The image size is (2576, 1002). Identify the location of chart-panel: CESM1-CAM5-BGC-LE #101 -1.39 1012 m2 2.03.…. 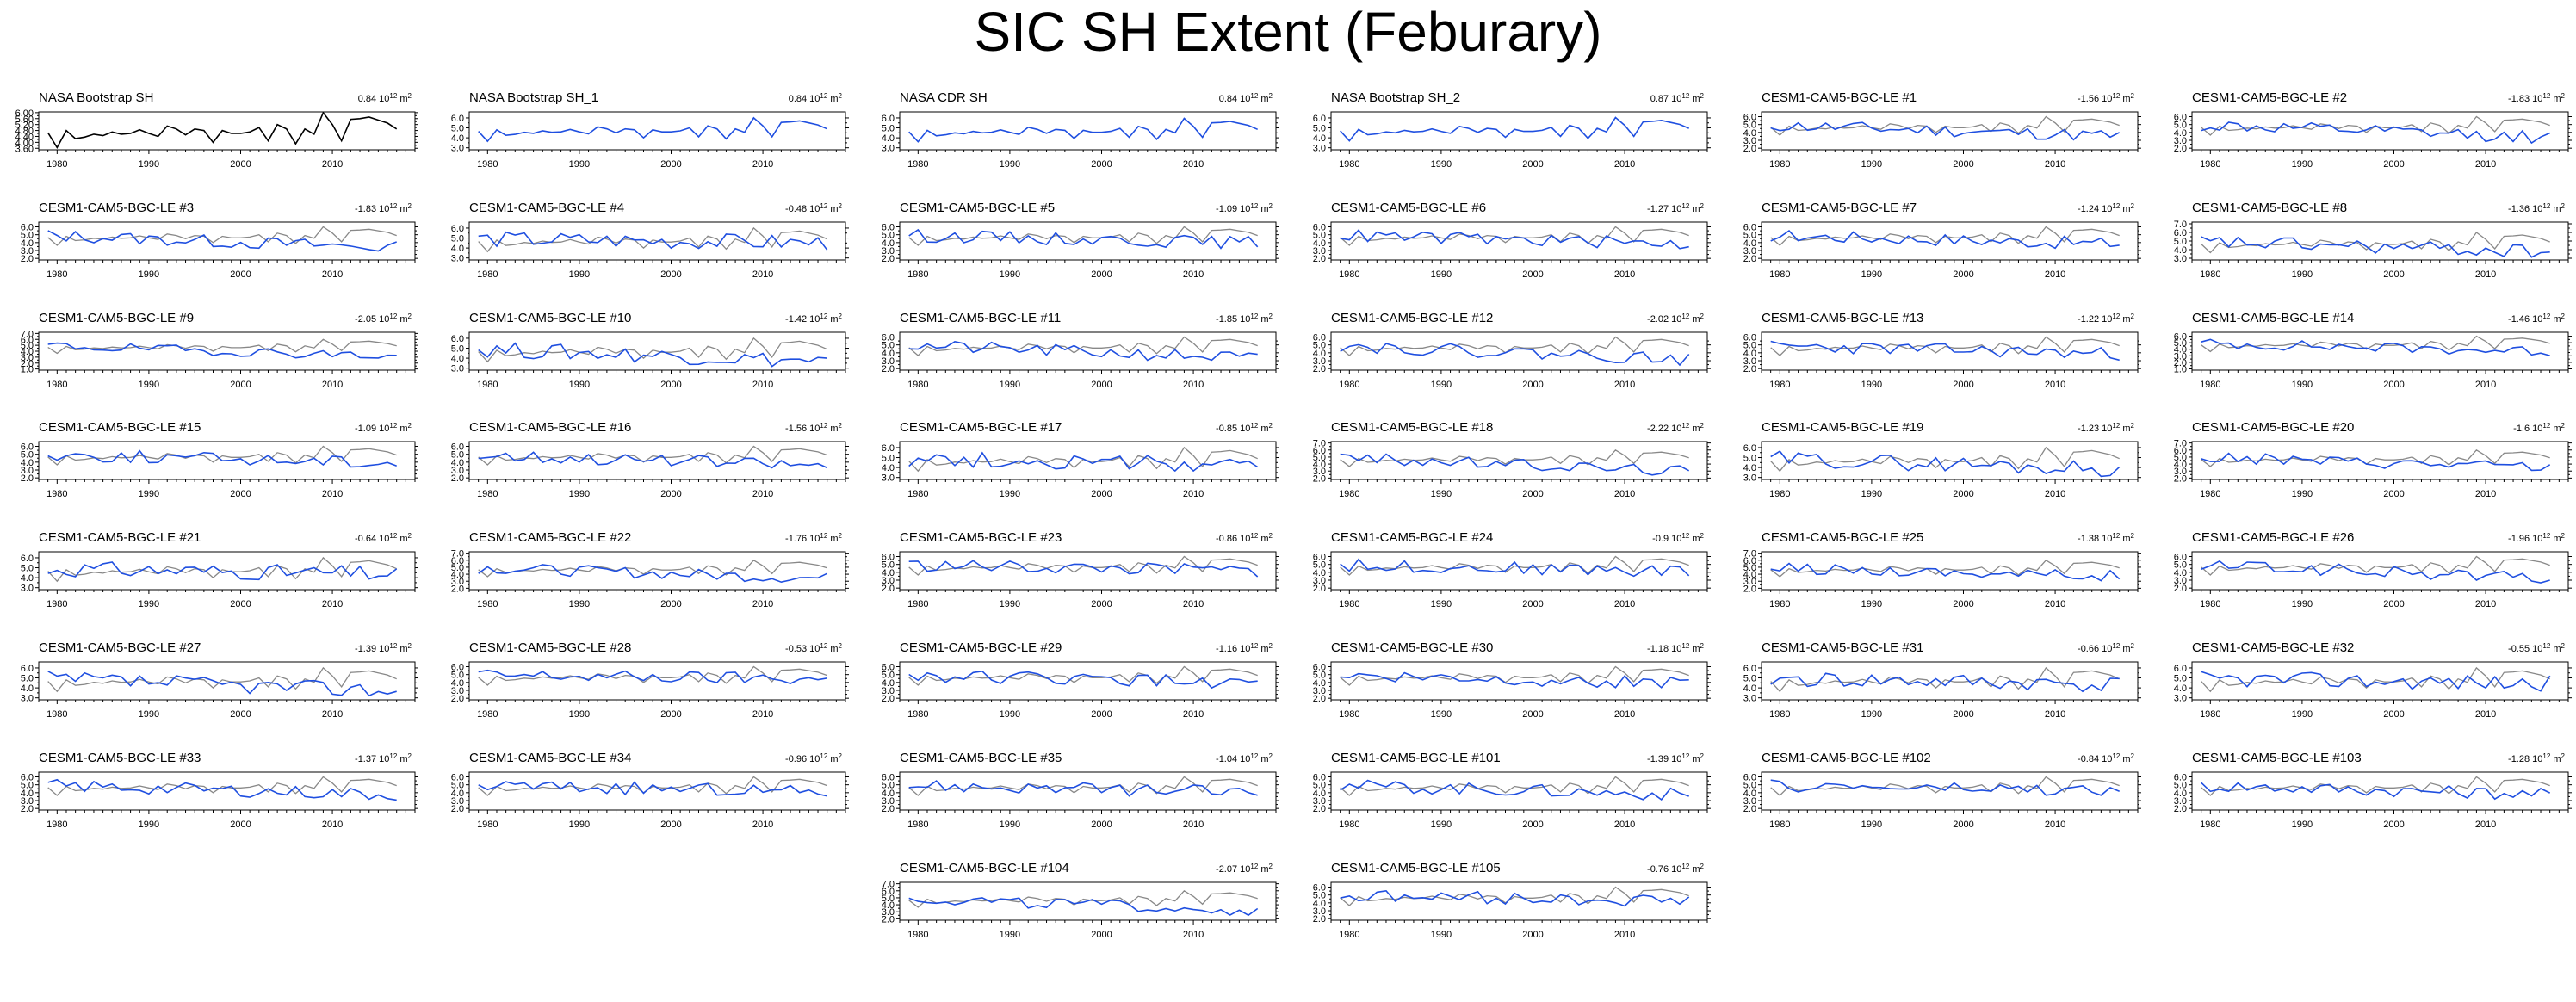
(1512, 790).